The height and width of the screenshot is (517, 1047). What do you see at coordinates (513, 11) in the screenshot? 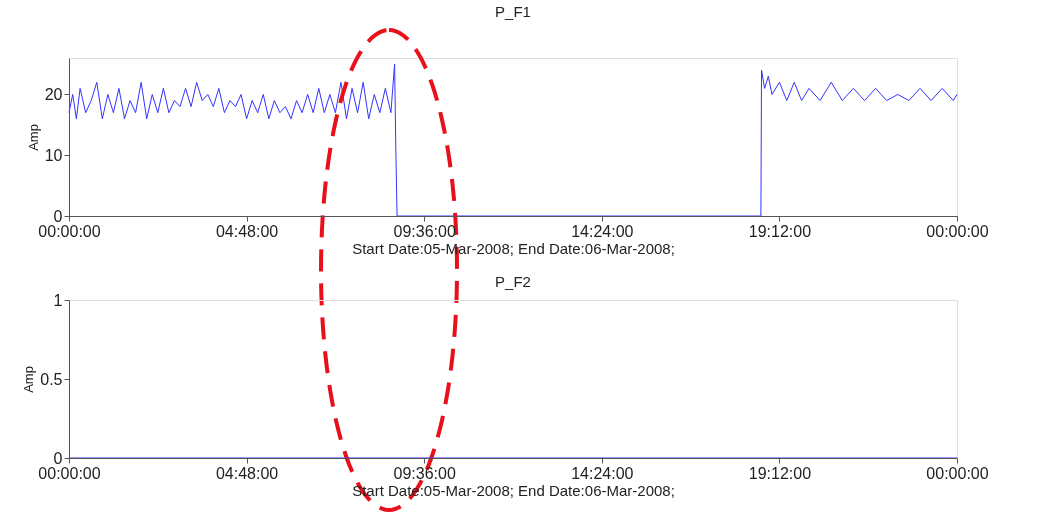
I see `chart-title: P_F1` at bounding box center [513, 11].